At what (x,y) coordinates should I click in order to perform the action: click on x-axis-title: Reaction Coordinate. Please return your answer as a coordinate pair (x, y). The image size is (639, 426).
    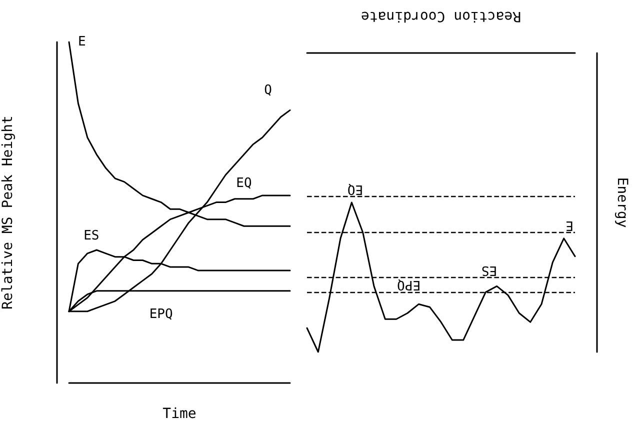
    Looking at the image, I should click on (441, 16).